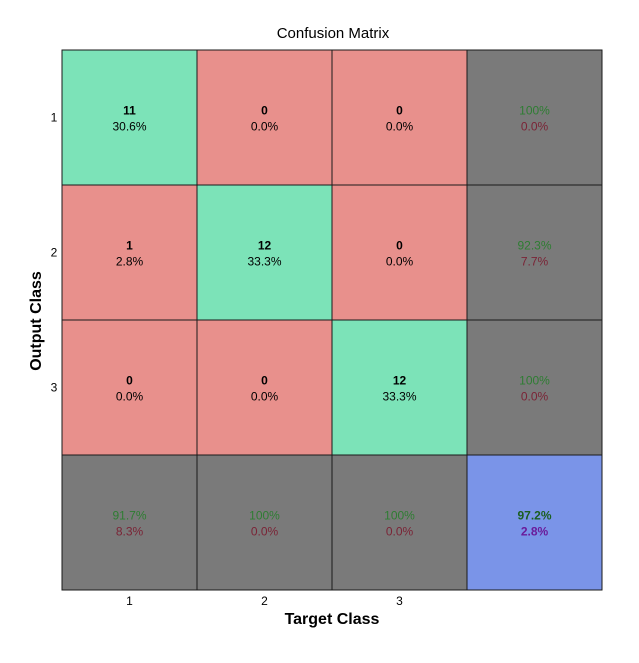  What do you see at coordinates (400, 127) in the screenshot?
I see `cell-1-3-percent: 0.0%` at bounding box center [400, 127].